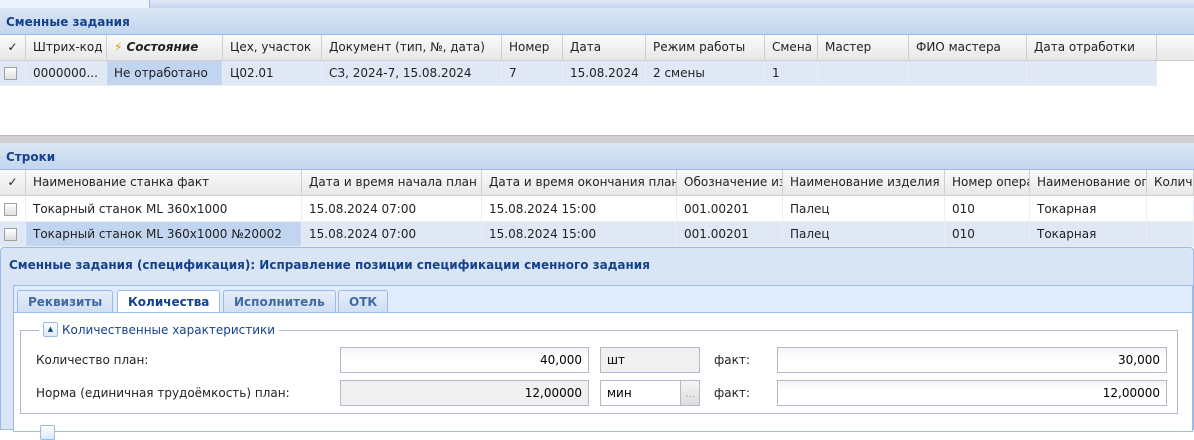  I want to click on splitter, so click(597, 139).